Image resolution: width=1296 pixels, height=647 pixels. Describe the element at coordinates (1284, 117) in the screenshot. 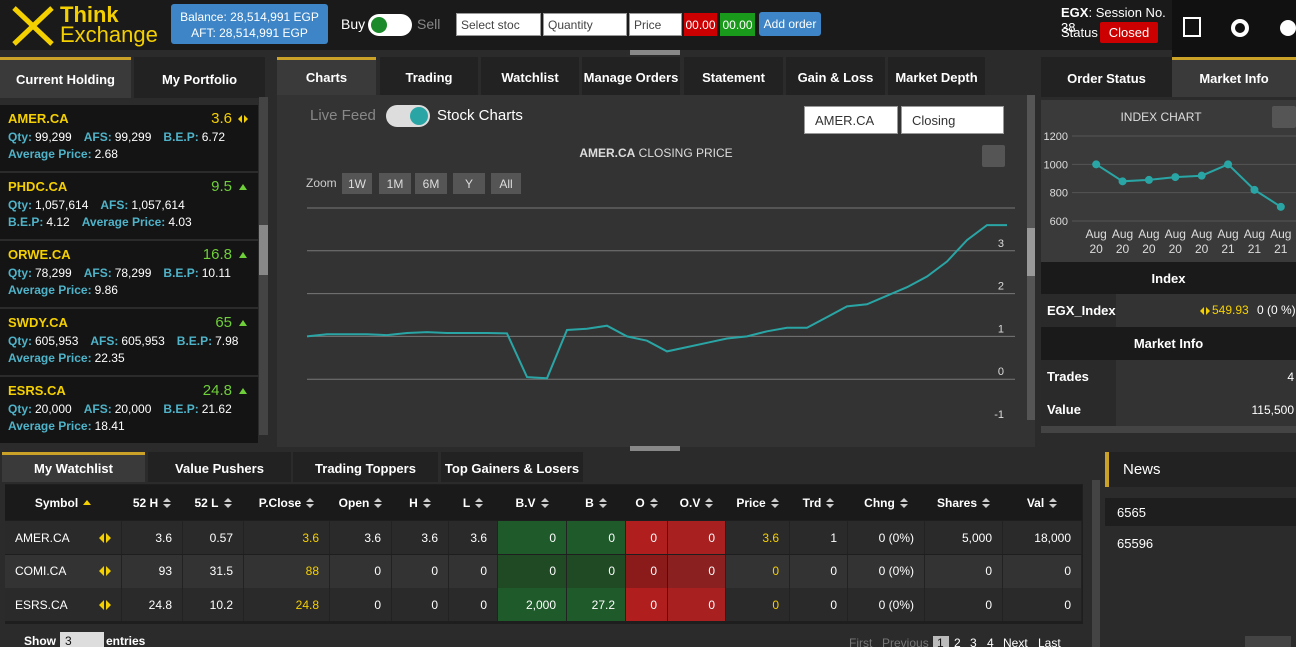

I see `index-chart-menu` at that location.